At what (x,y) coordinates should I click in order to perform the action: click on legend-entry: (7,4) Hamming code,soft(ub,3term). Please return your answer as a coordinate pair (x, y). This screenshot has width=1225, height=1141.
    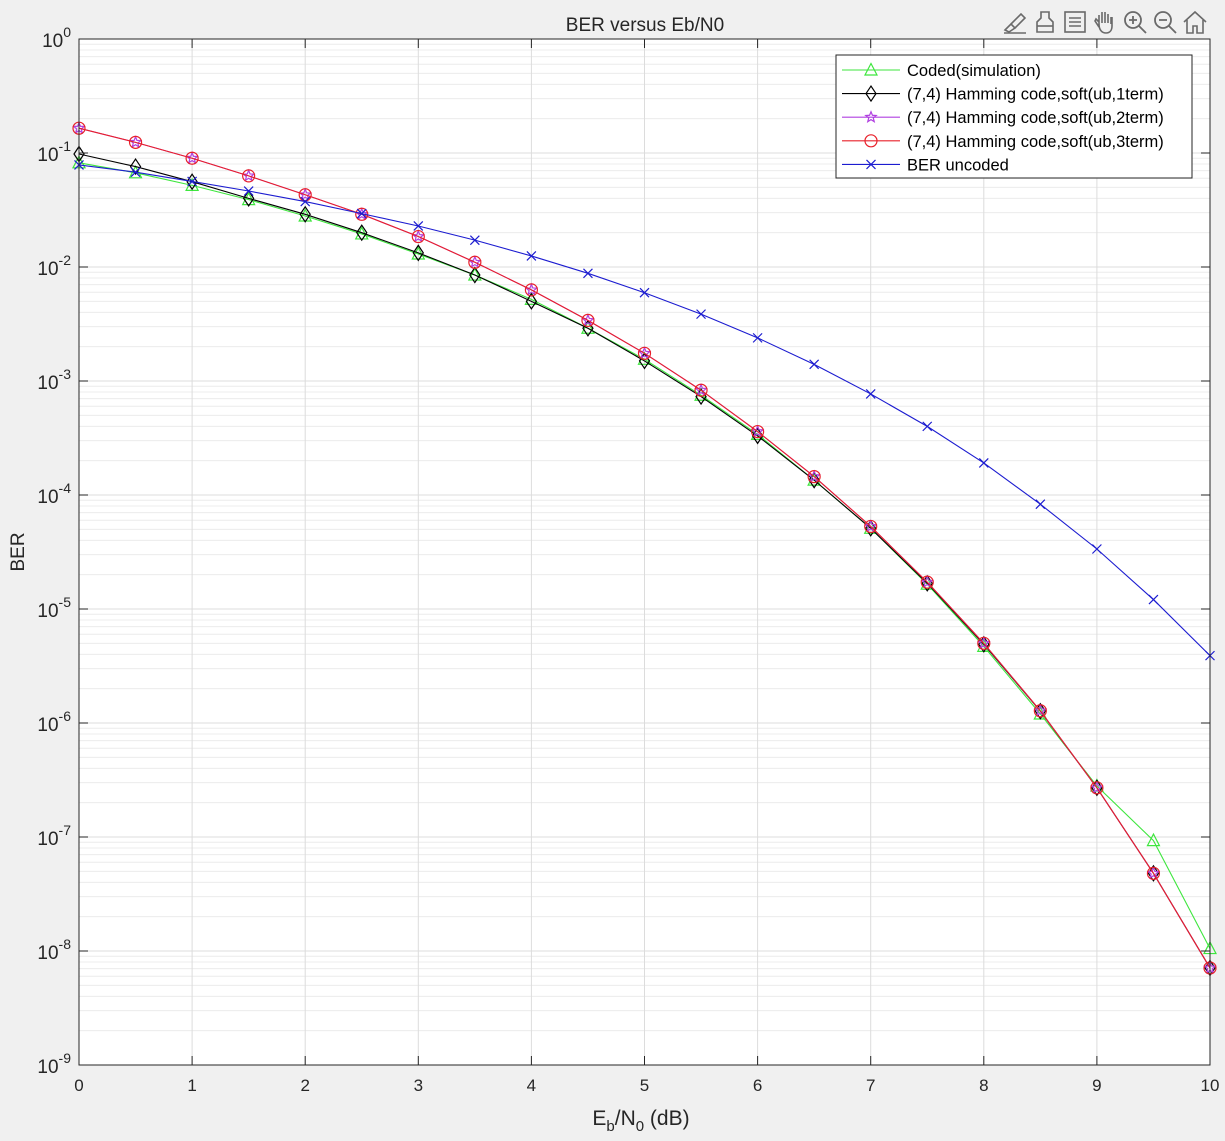
    Looking at the image, I should click on (1003, 142).